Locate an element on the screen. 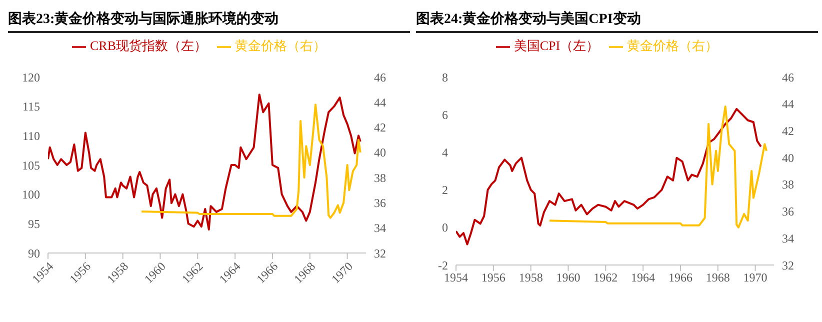 The height and width of the screenshot is (322, 822). y-tick-label: 8 is located at coordinates (445, 77).